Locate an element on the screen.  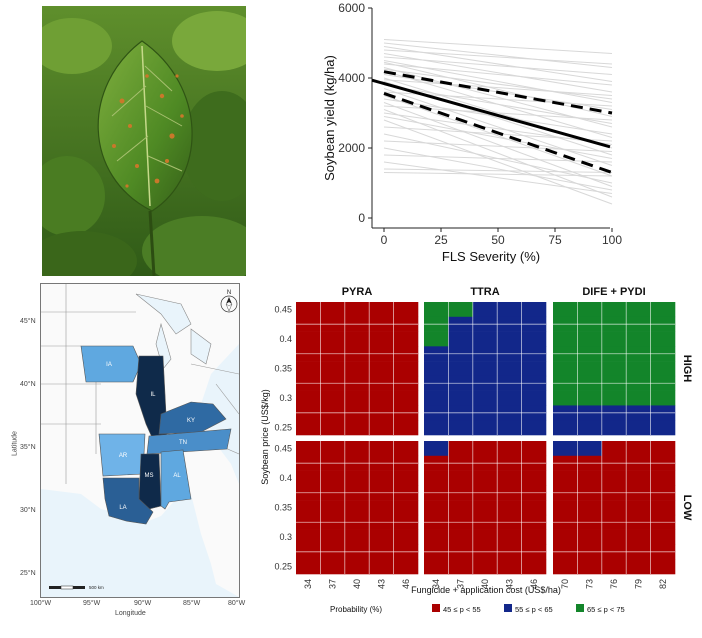
column-header-1: TTRA is located at coordinates (484, 292).